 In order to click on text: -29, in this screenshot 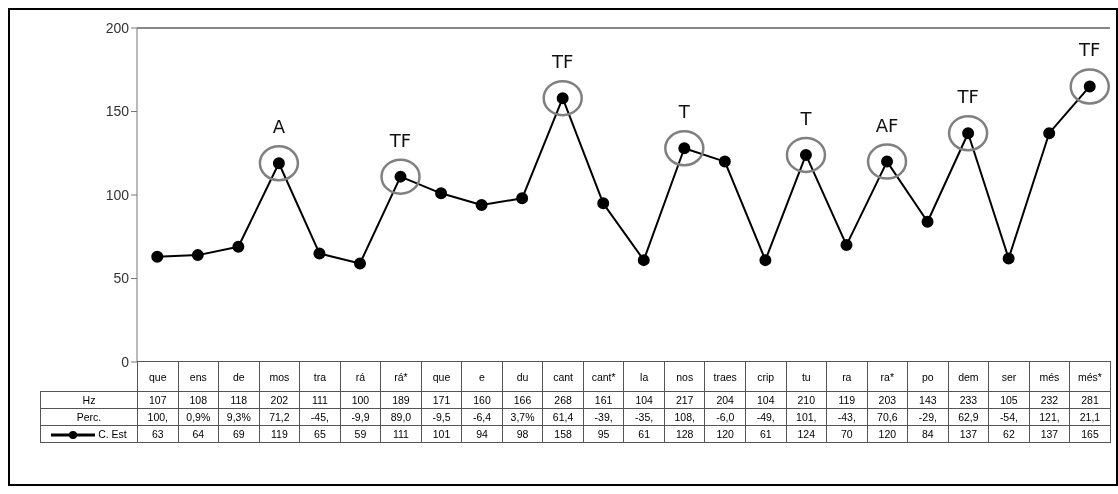, I will do `click(927, 417)`.